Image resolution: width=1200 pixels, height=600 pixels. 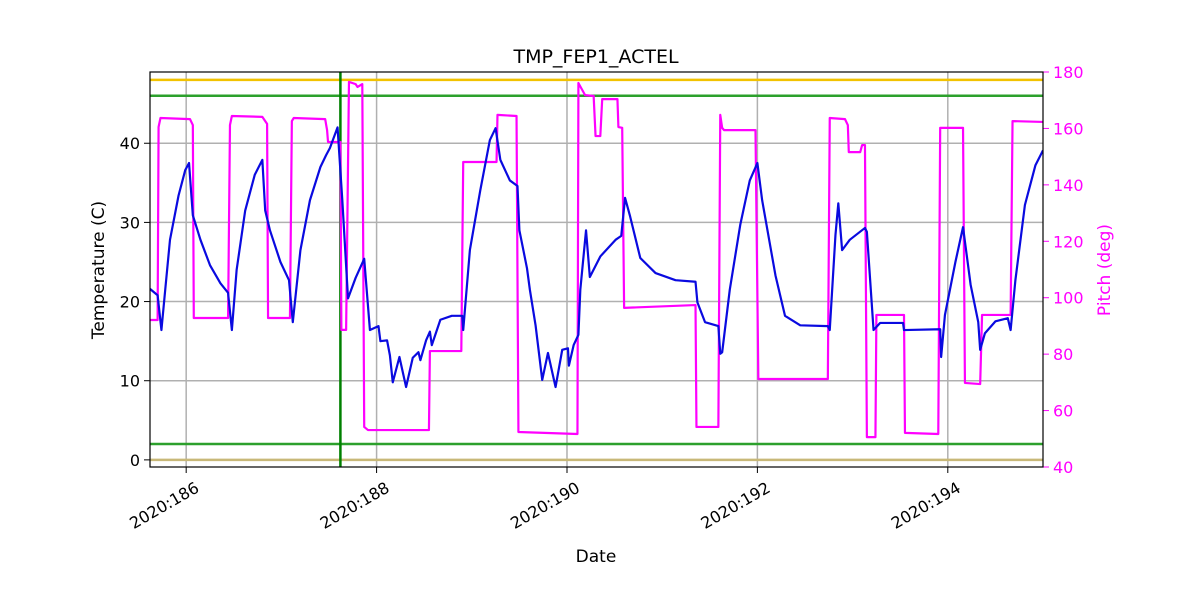 What do you see at coordinates (1068, 72) in the screenshot?
I see `y2-tick-label: 180` at bounding box center [1068, 72].